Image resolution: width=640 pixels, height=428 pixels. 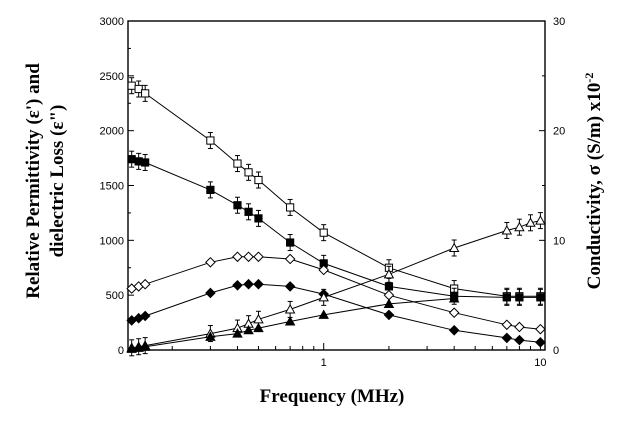 What do you see at coordinates (559, 22) in the screenshot?
I see `y2-tick-label: 30` at bounding box center [559, 22].